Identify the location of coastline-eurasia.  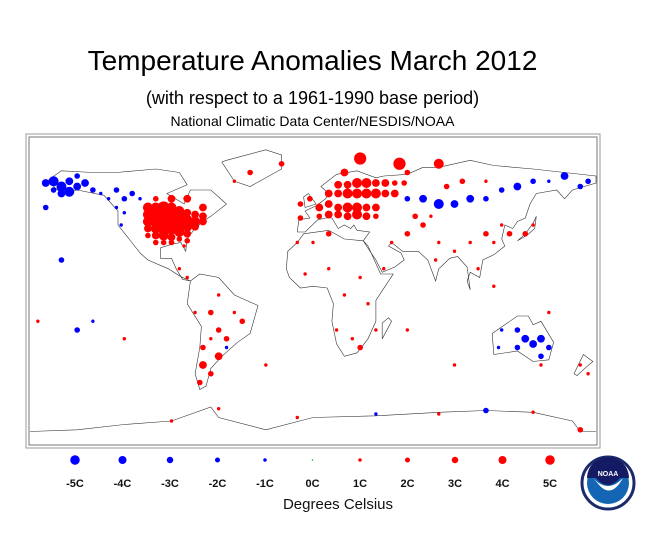
(446, 224).